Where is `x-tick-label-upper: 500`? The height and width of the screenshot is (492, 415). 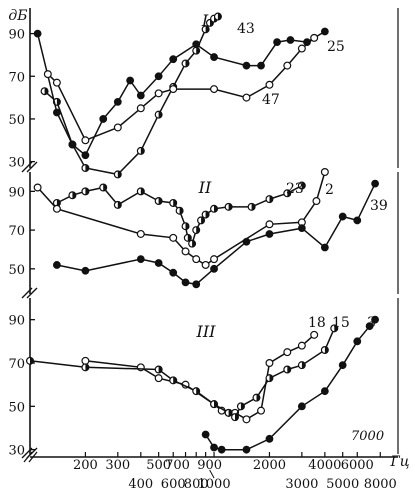
x-tick-label-upper: 500 is located at coordinates (158, 465).